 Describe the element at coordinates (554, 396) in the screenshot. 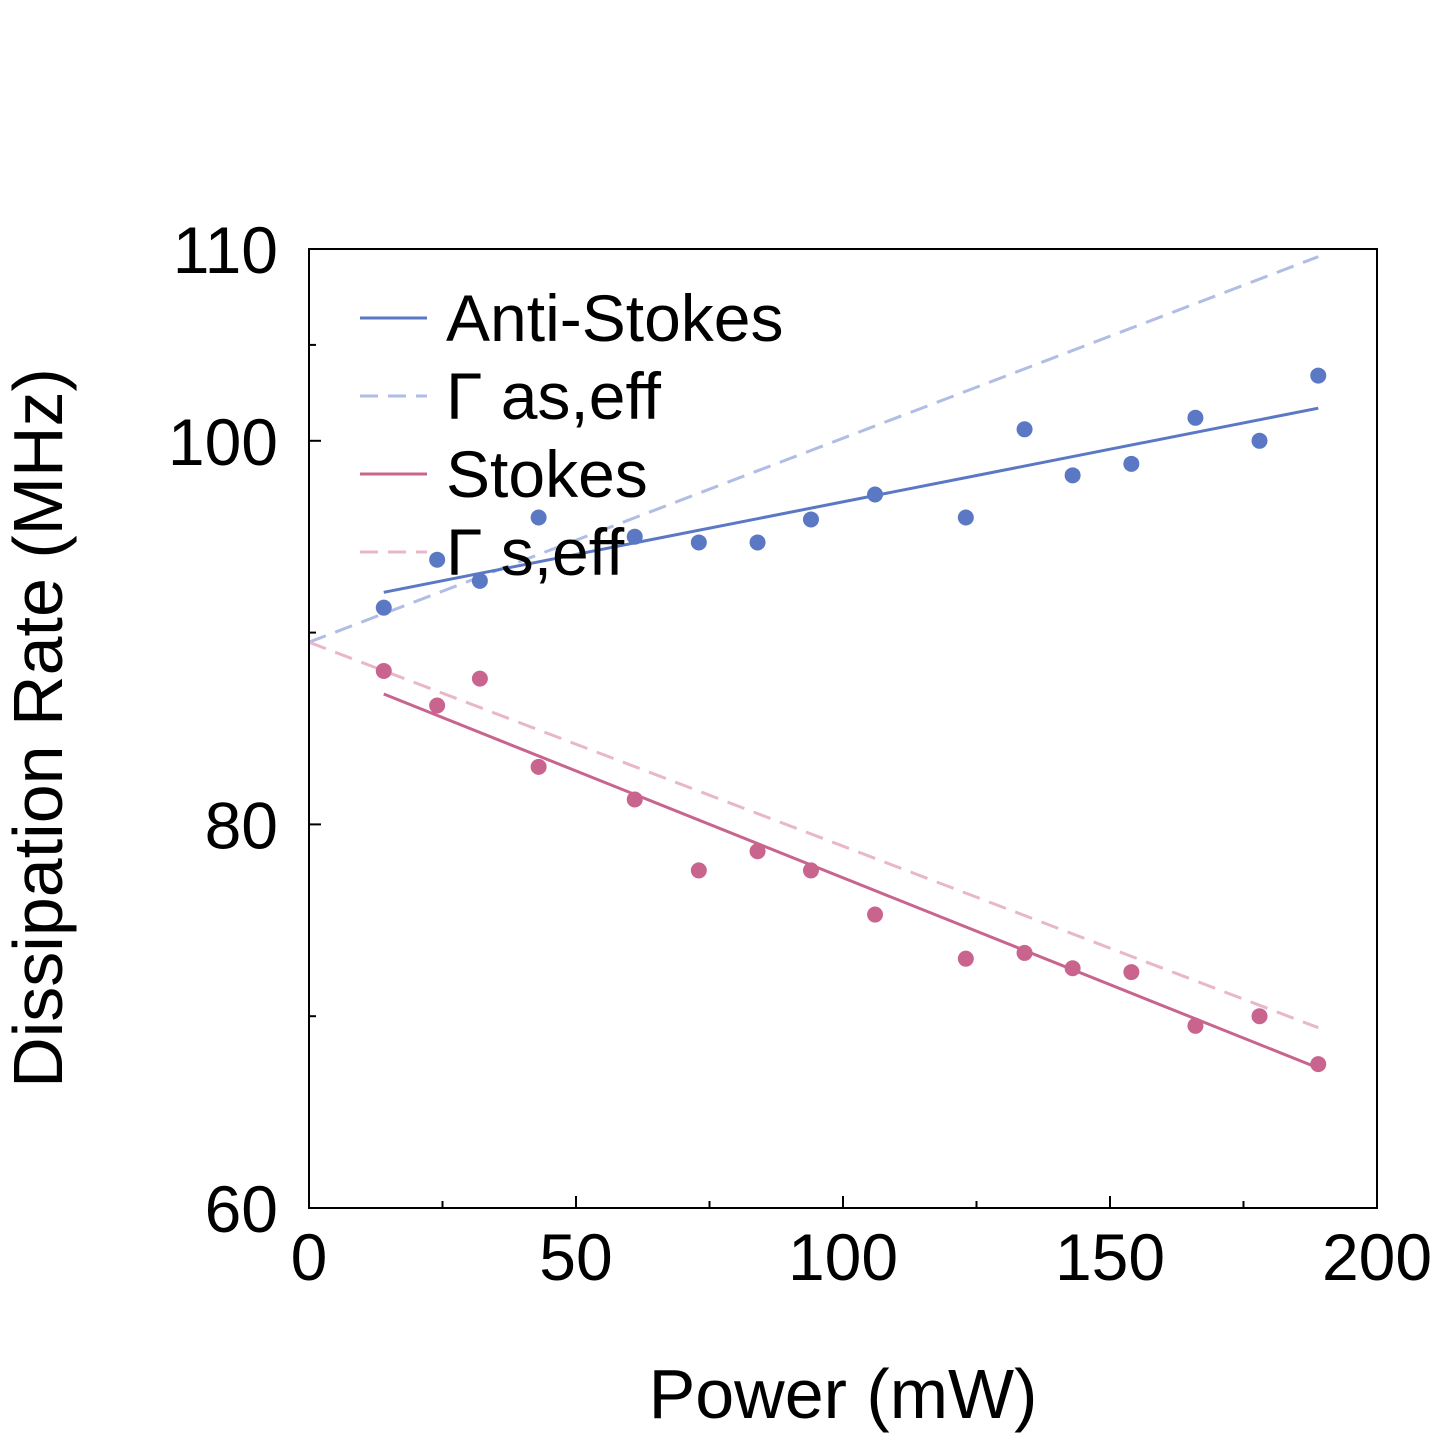

I see `legend-label: Γ as,eff` at that location.